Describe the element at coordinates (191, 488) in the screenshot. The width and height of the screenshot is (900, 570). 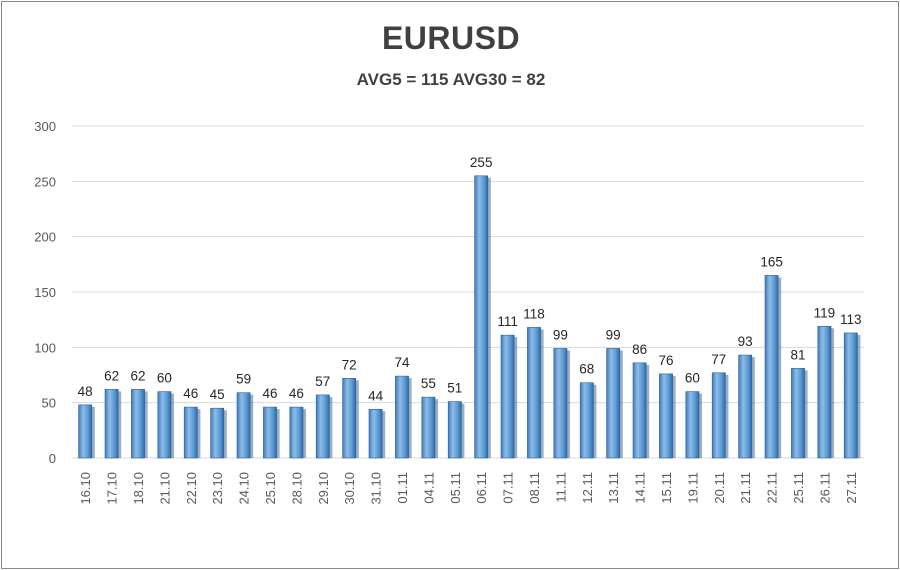
I see `x-tick-label: 22.10` at that location.